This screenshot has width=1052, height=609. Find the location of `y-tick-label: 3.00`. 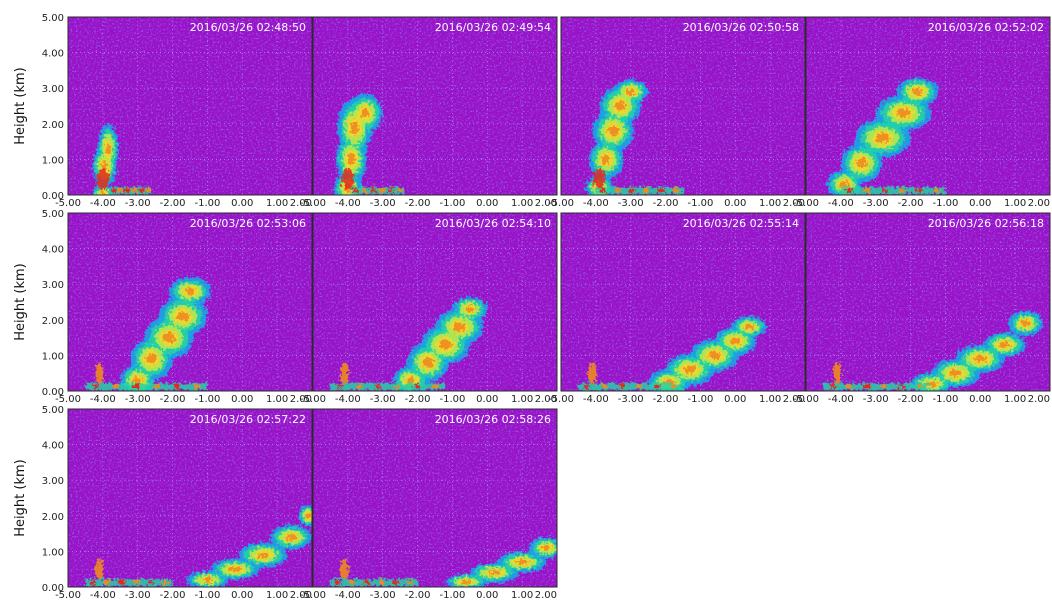

y-tick-label: 3.00 is located at coordinates (53, 89).